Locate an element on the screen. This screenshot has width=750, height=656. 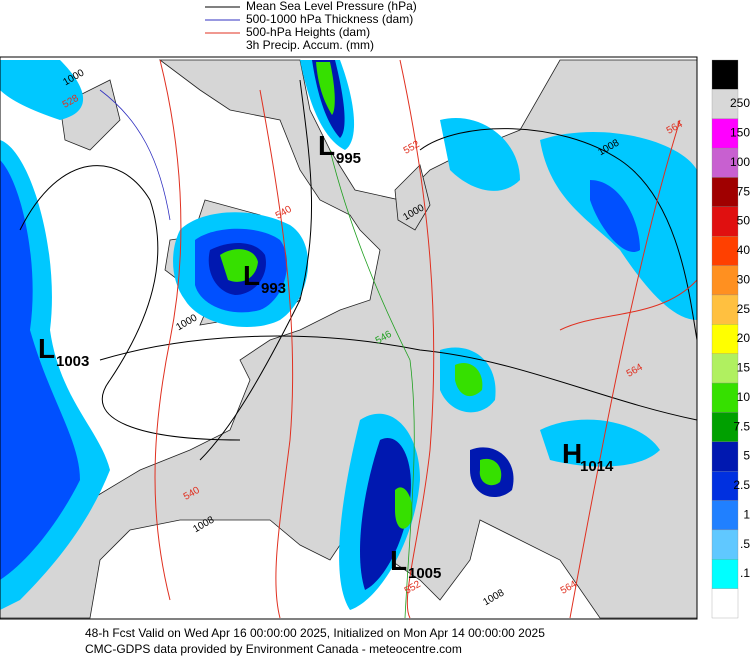
center-value: 1005 is located at coordinates (424, 573).